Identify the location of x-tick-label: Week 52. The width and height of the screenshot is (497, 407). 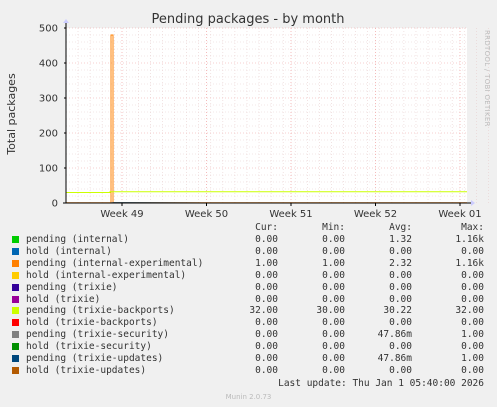
(375, 214).